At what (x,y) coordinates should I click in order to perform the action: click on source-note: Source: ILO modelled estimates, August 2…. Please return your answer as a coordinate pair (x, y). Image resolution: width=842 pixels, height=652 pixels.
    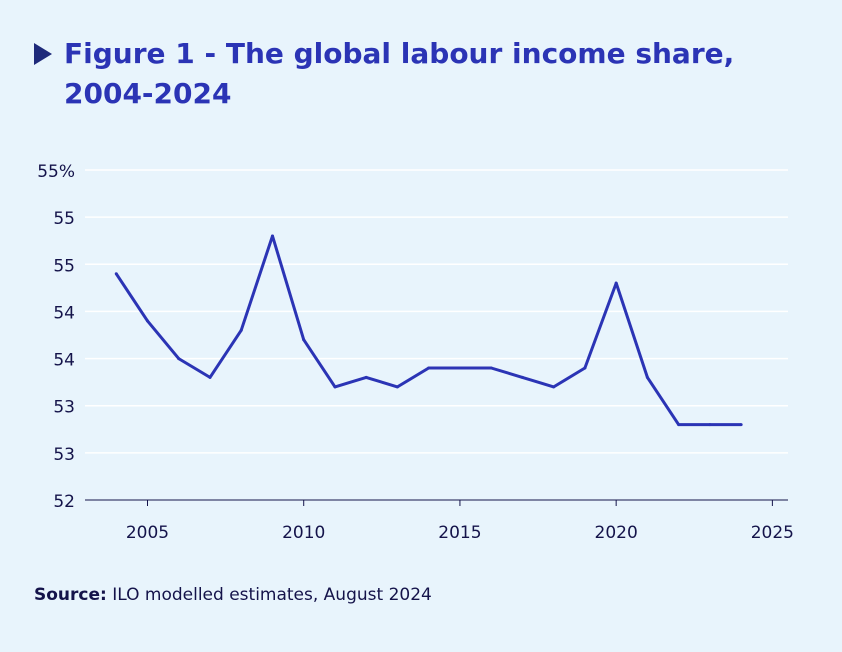
    Looking at the image, I should click on (233, 595).